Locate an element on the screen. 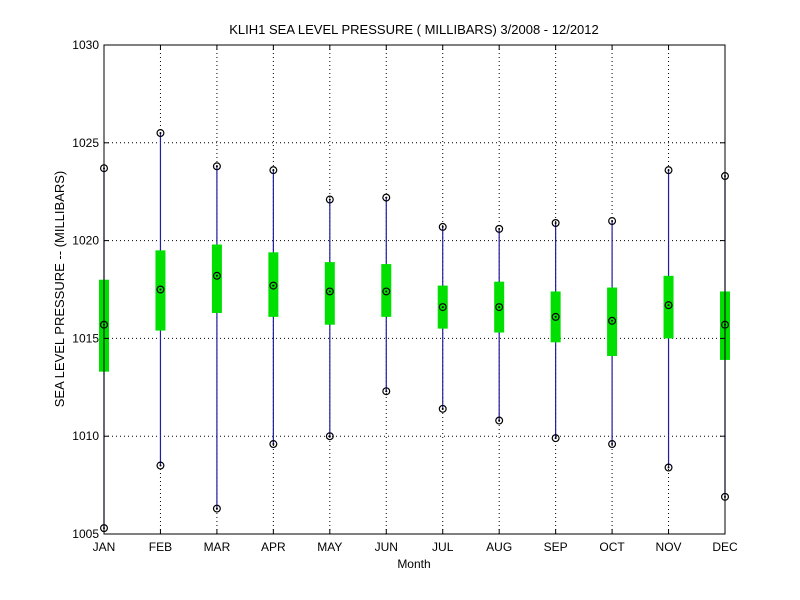 The height and width of the screenshot is (600, 800). x-tick-label: FEB is located at coordinates (160, 547).